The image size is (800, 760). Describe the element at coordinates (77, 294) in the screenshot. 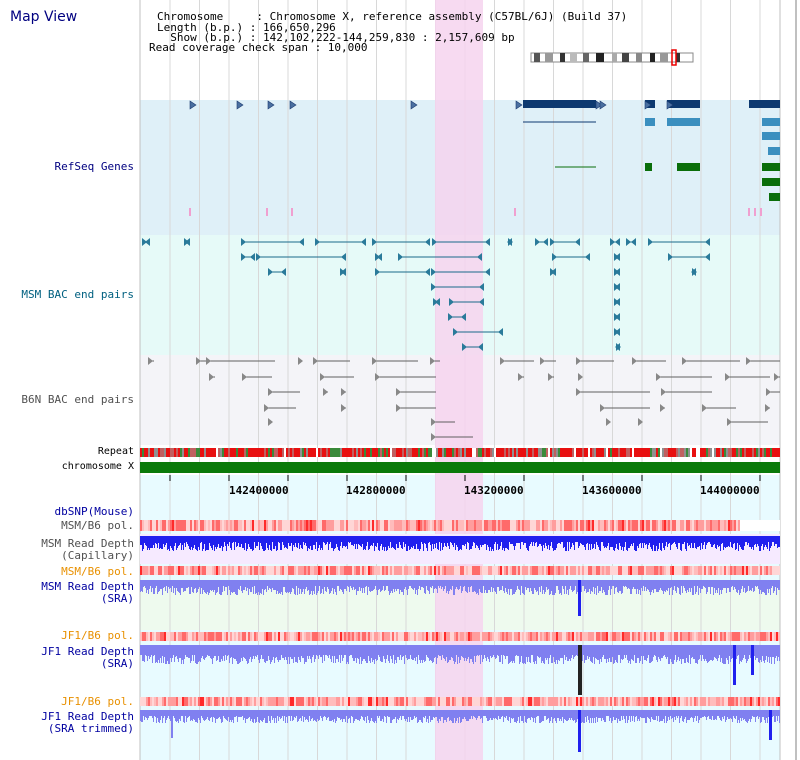

I see `track-label-msm-bac: MSM BAC end pairs` at that location.